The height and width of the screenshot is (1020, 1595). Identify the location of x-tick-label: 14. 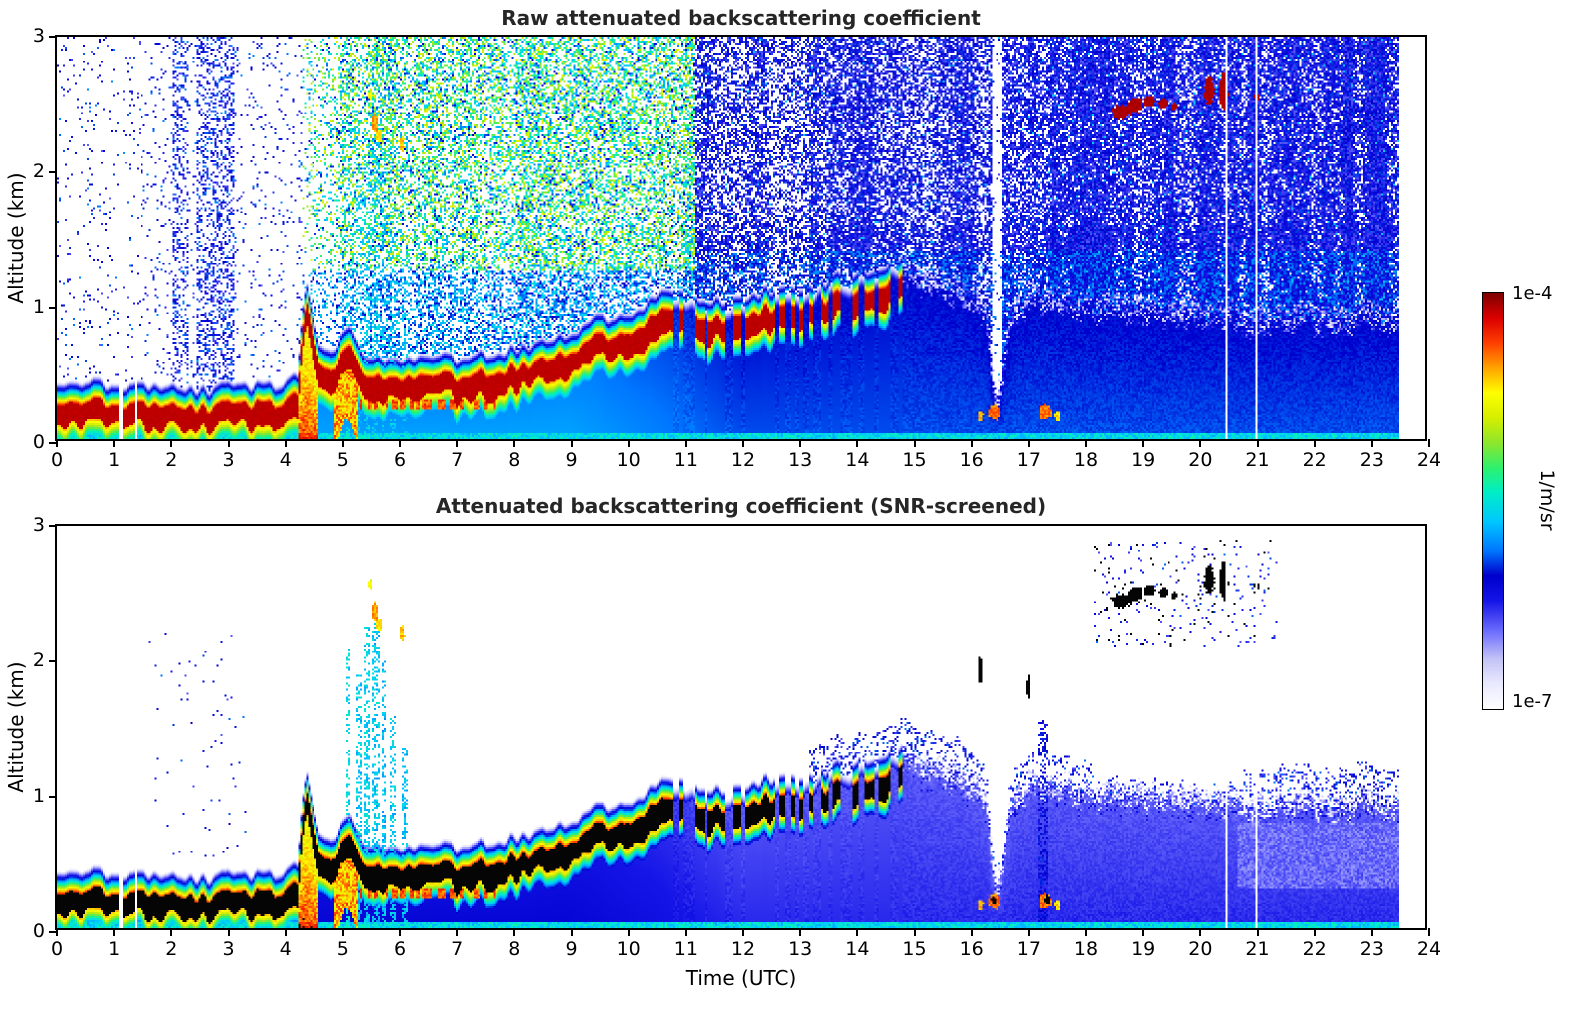
(857, 460).